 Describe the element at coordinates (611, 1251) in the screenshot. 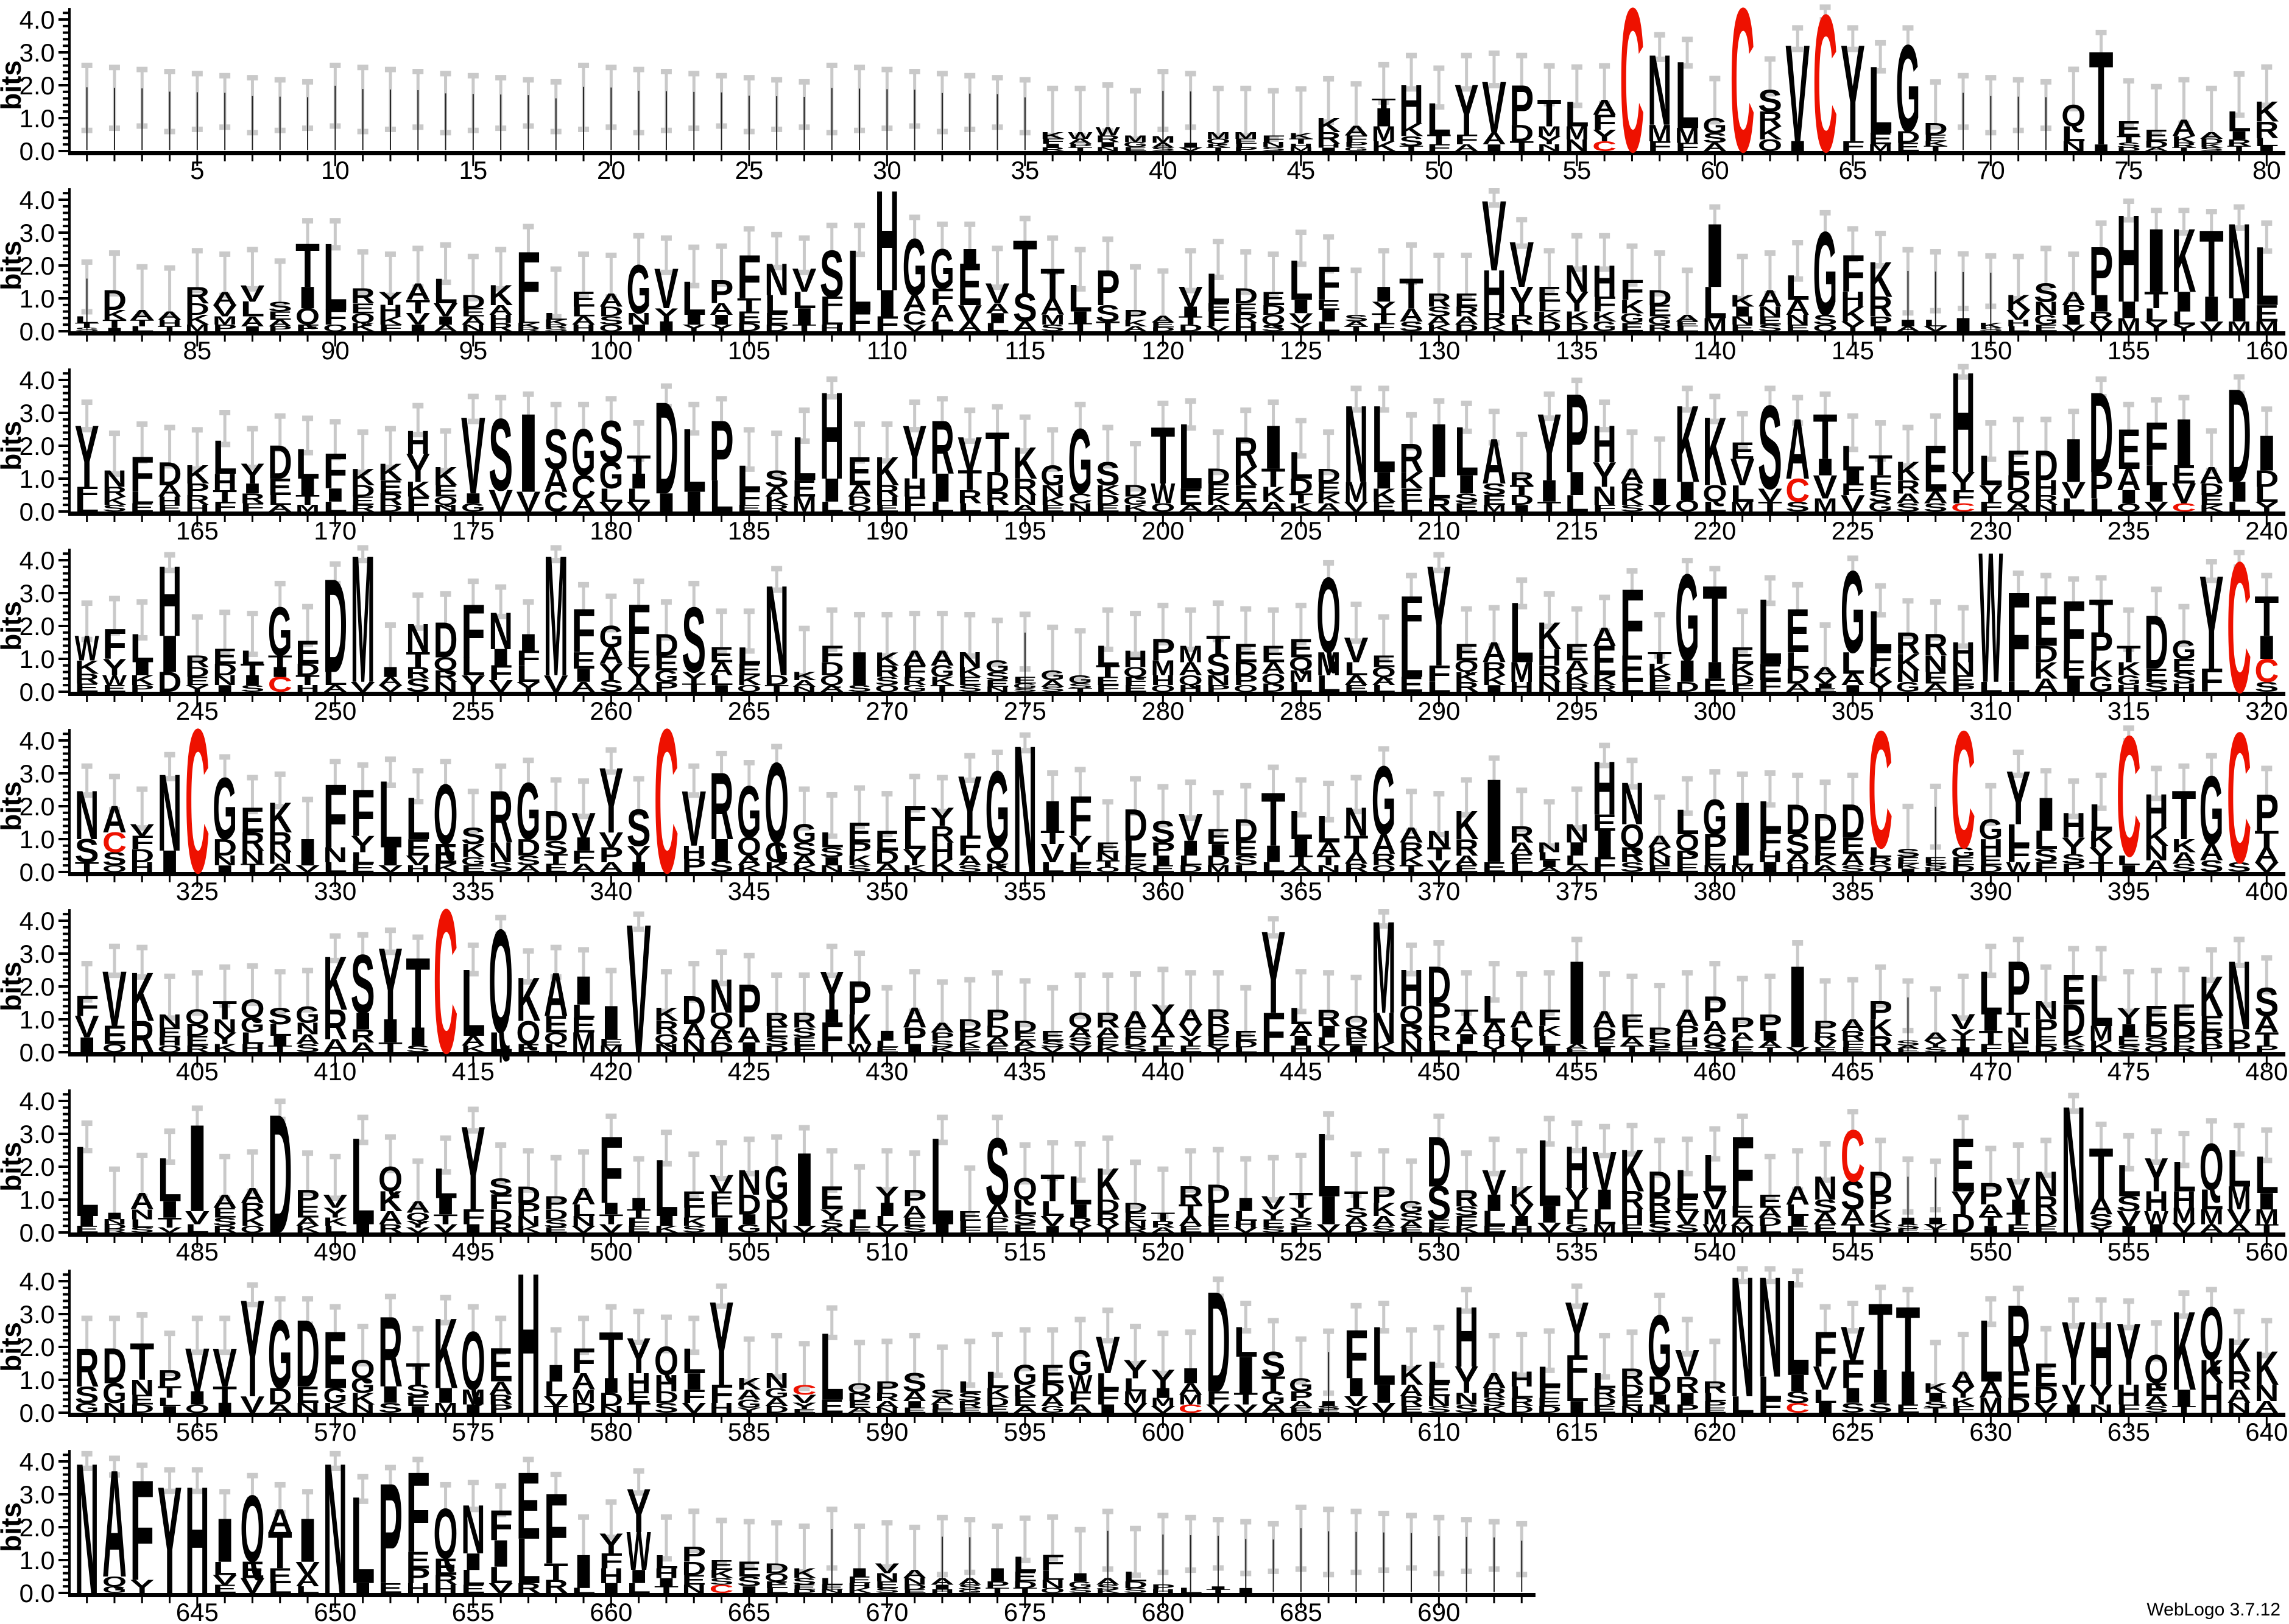

I see `x-tick-label: 500` at that location.